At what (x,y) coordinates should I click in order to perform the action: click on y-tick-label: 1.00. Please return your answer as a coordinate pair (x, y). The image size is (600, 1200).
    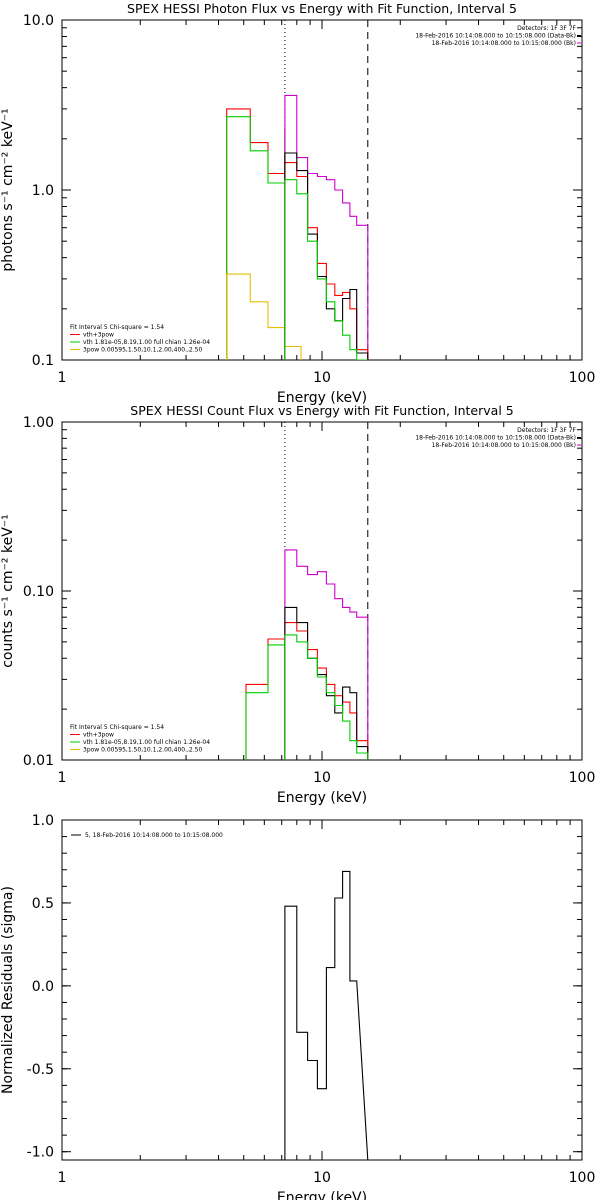
    Looking at the image, I should click on (38, 423).